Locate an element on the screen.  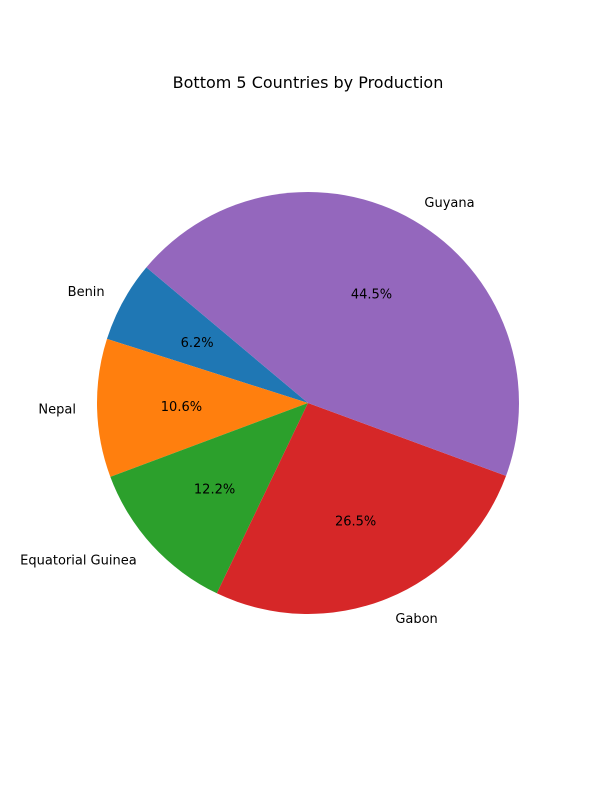
pie-slice-nepal is located at coordinates (202, 407).